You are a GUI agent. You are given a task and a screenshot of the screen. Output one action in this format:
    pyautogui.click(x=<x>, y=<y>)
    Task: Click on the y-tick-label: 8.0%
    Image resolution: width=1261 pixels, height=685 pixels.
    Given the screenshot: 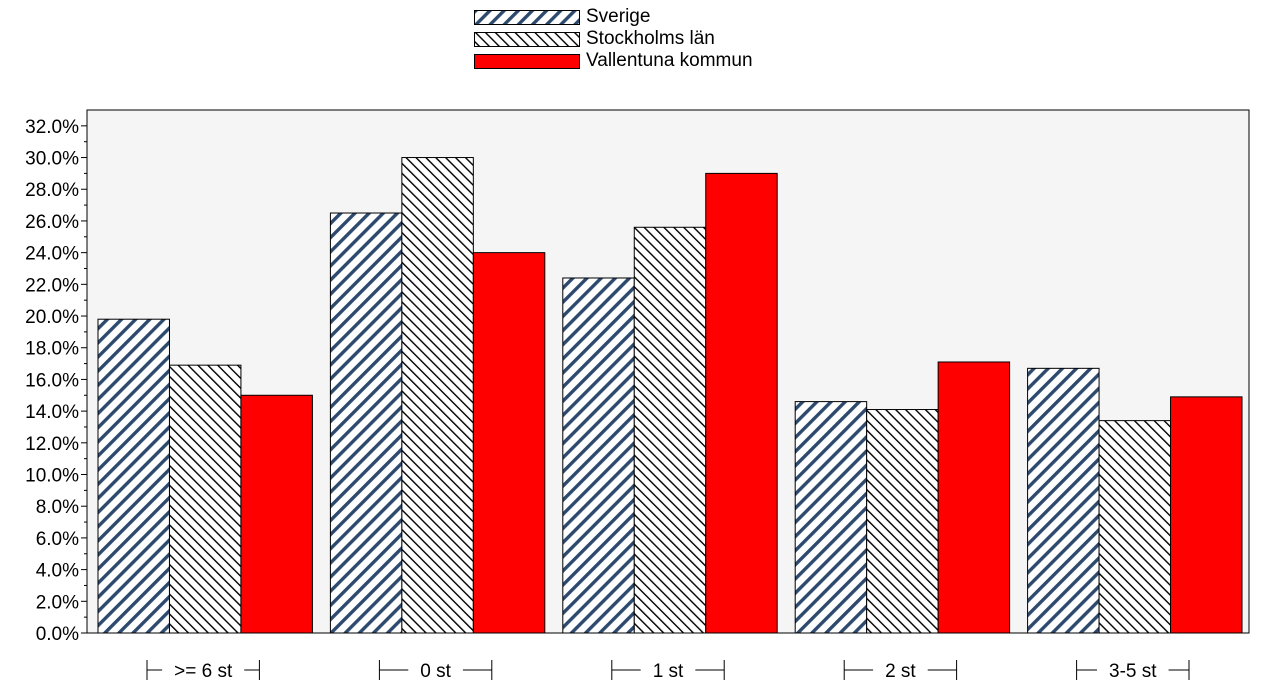 What is the action you would take?
    pyautogui.click(x=57, y=507)
    